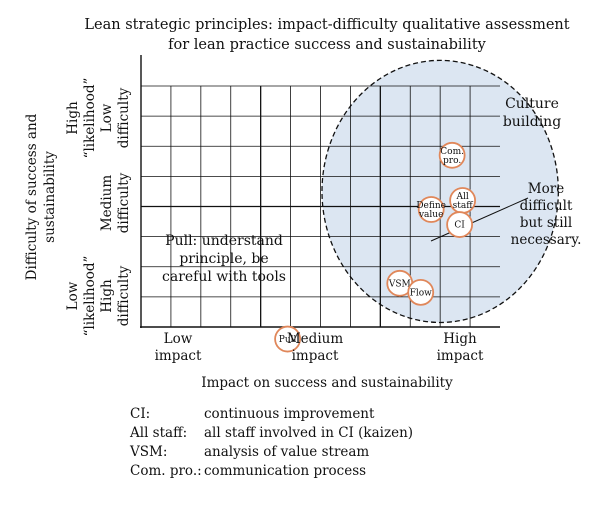 This screenshot has height=505, width=600. I want to click on legend-row: Com. pro.: communication process, so click(271, 471).